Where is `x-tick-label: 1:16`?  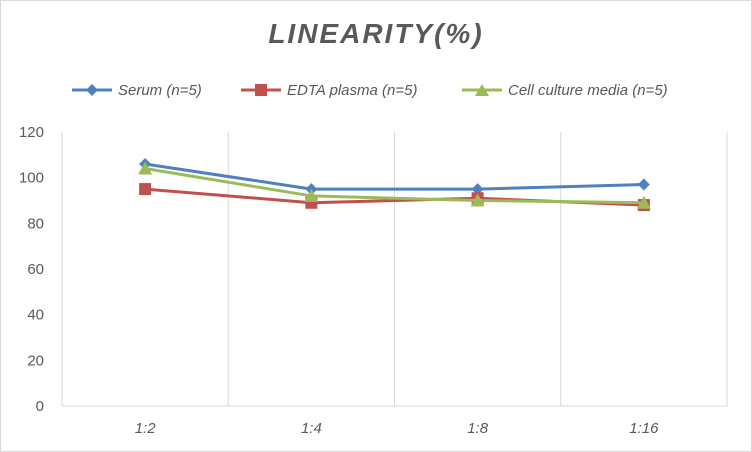 x-tick-label: 1:16 is located at coordinates (644, 428).